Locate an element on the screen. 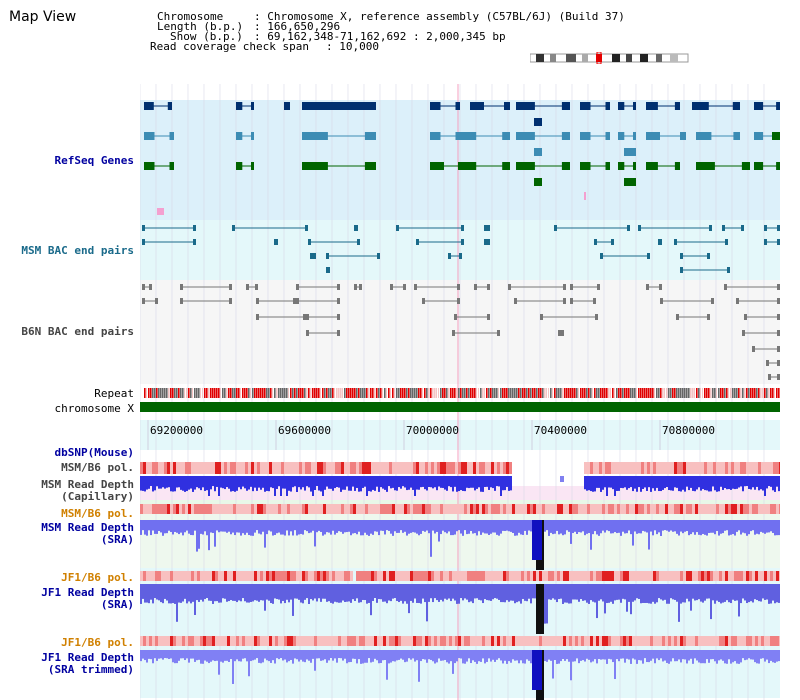 This screenshot has width=800, height=700. track-label-refseq: RefSeq Genes is located at coordinates (94, 160).